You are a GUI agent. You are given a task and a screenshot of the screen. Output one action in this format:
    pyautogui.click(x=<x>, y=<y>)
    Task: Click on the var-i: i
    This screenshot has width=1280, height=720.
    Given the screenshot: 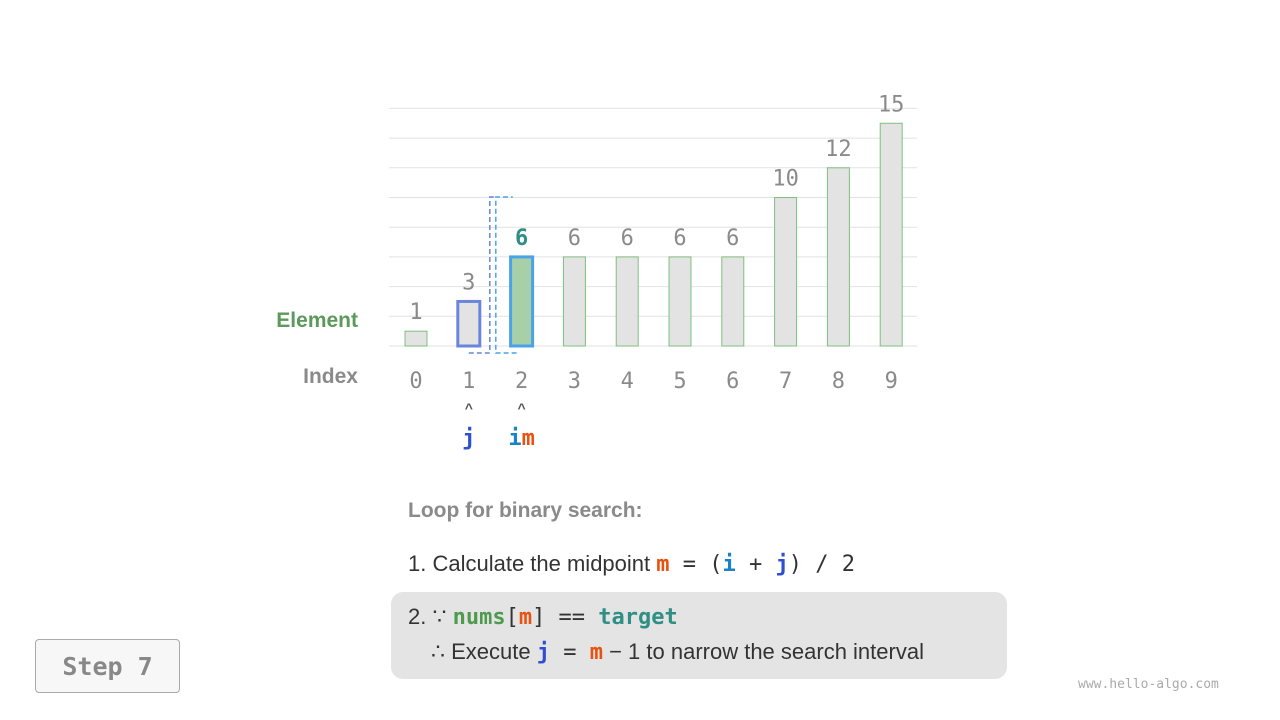 What is the action you would take?
    pyautogui.click(x=729, y=564)
    